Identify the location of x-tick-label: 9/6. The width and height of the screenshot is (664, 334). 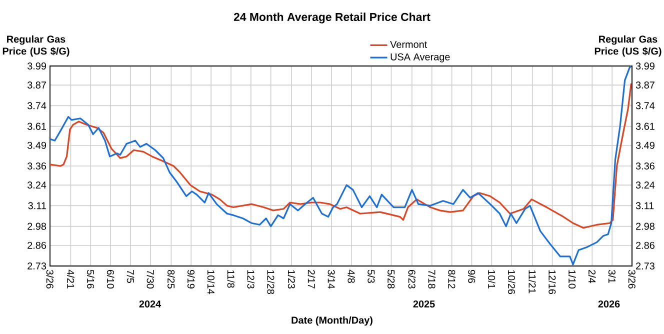
(472, 276).